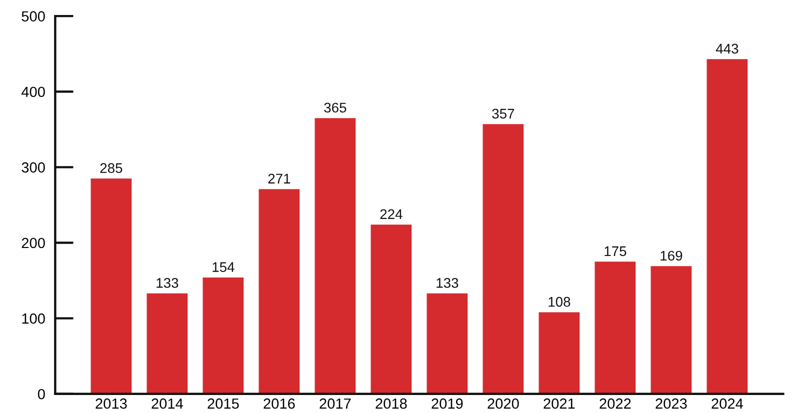 Image resolution: width=800 pixels, height=412 pixels. Describe the element at coordinates (615, 251) in the screenshot. I see `data-label: 175` at that location.